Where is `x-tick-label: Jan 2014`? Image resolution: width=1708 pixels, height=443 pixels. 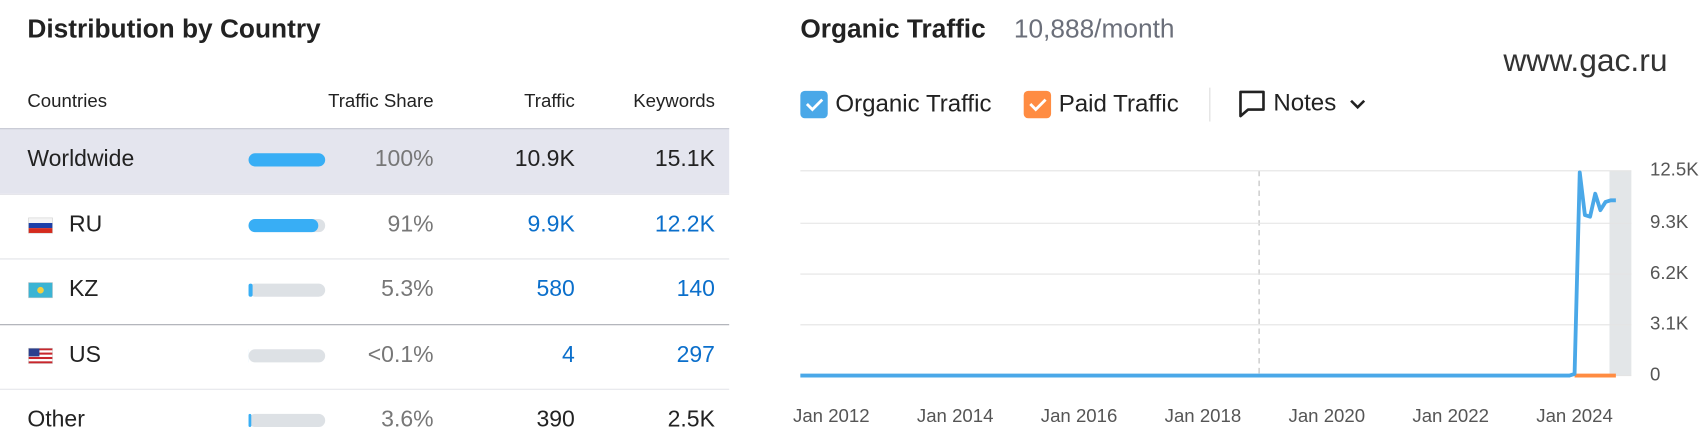
x-tick-label: Jan 2014 is located at coordinates (955, 415).